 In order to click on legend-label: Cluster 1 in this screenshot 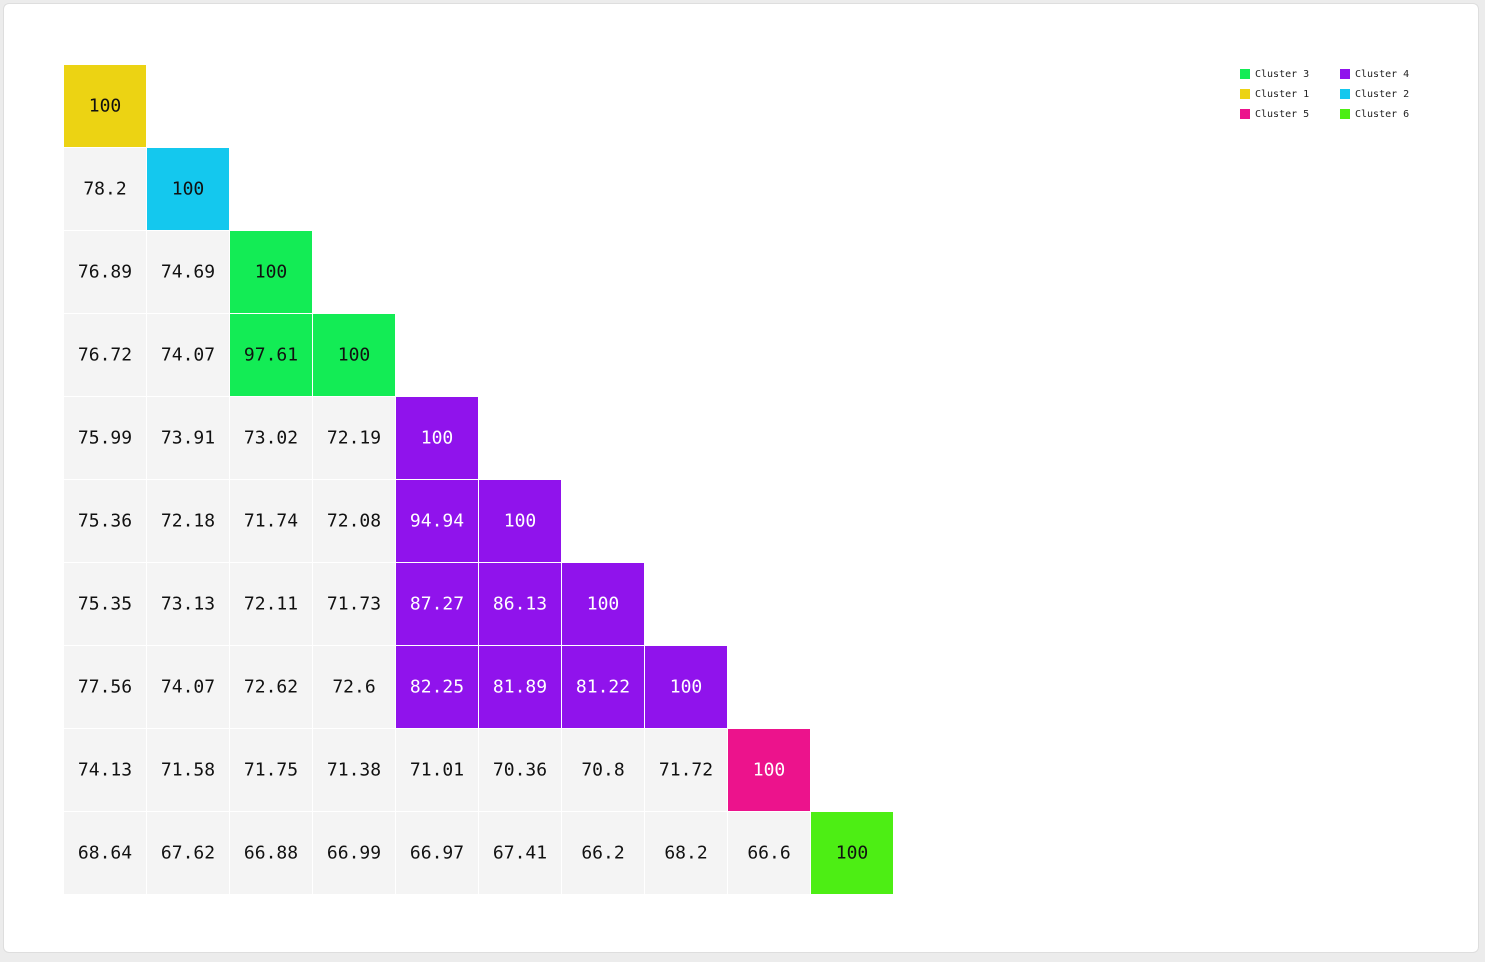, I will do `click(1282, 94)`.